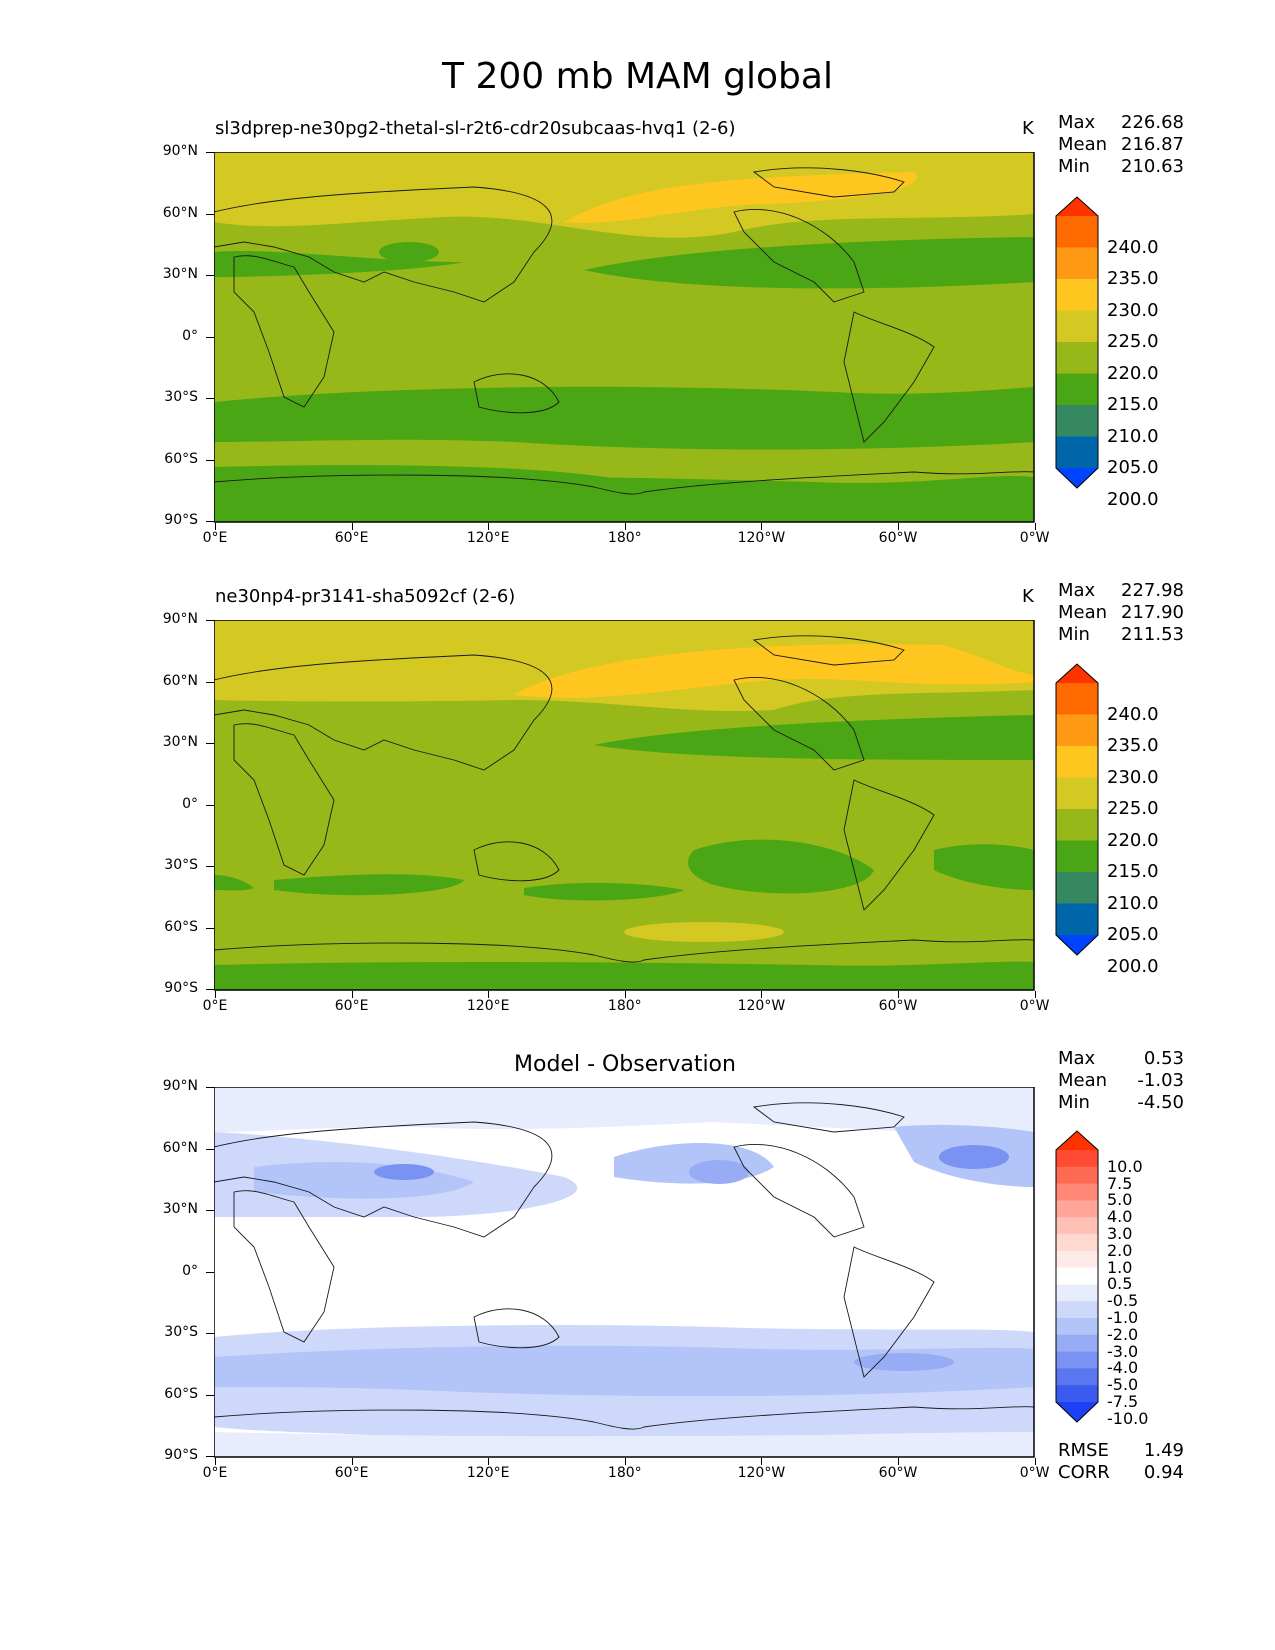 The image size is (1275, 1650). I want to click on rmse-value: 1.49, so click(1163, 1450).